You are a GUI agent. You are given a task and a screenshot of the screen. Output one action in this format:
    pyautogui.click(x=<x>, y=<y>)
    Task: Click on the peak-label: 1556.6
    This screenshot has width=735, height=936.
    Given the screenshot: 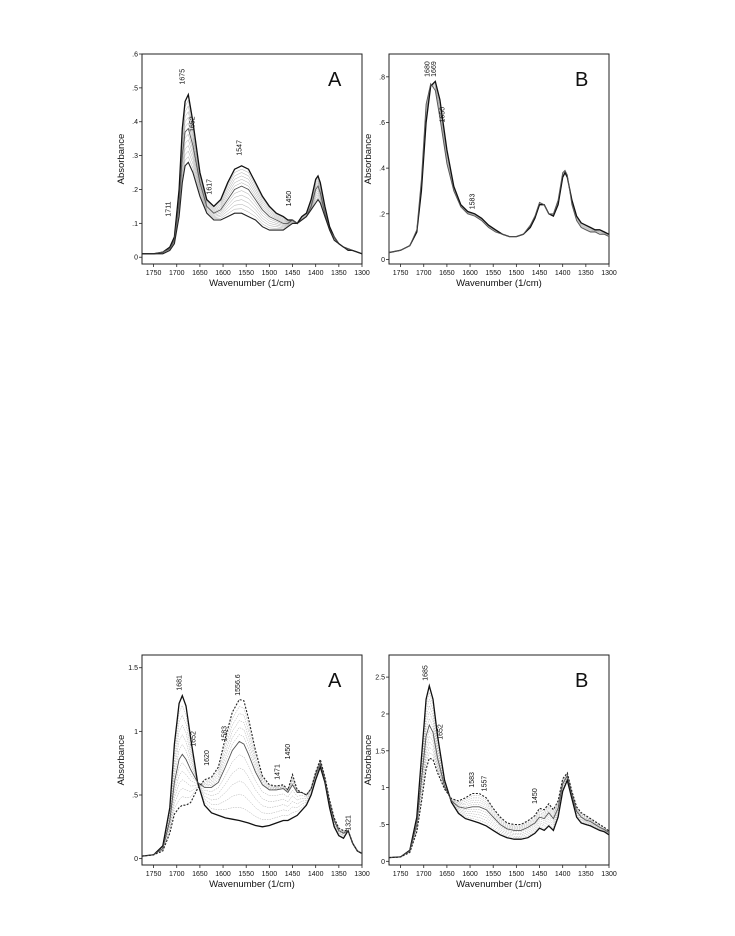 What is the action you would take?
    pyautogui.click(x=238, y=685)
    